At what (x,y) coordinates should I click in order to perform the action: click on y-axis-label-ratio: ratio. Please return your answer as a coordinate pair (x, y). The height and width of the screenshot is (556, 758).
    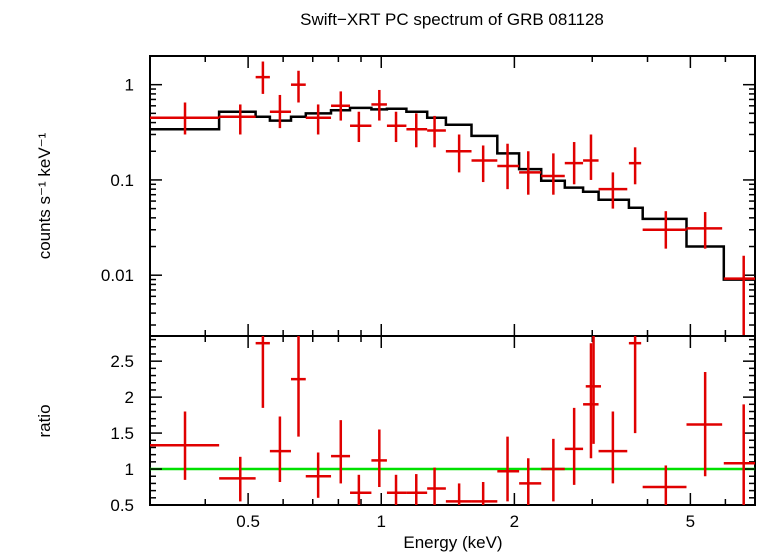
    Looking at the image, I should click on (44, 420).